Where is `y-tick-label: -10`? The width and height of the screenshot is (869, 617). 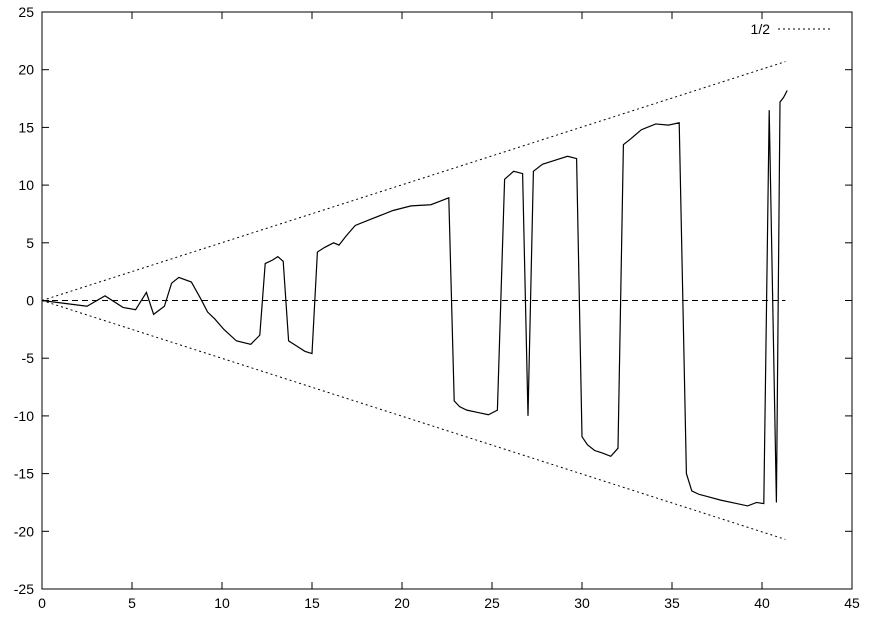
y-tick-label: -10 is located at coordinates (24, 416).